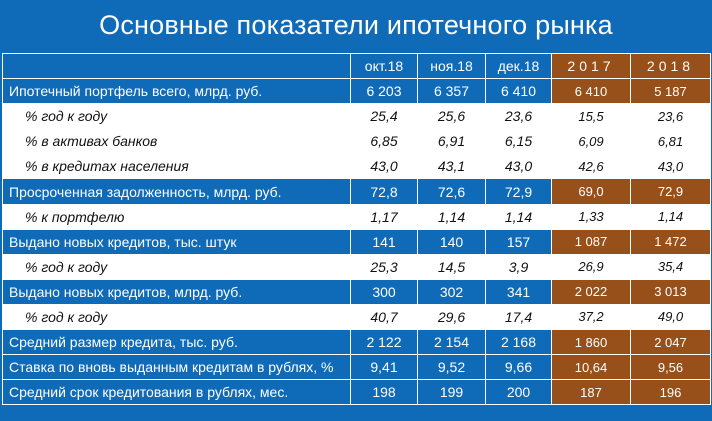 The height and width of the screenshot is (421, 712). Describe the element at coordinates (451, 342) in the screenshot. I see `value-cell: 2 154` at that location.